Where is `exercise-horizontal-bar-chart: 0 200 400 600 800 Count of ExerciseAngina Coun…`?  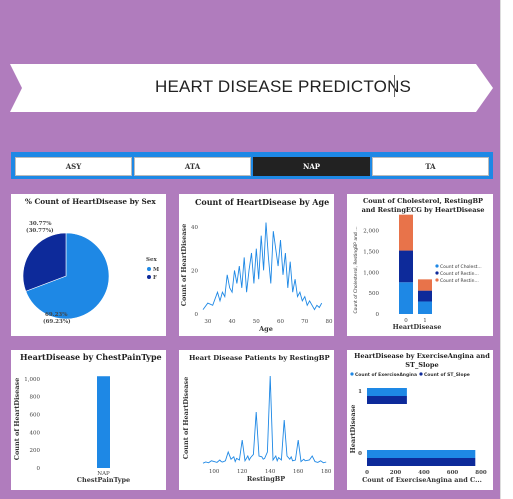
exercise-horizontal-bar-chart: 0 200 400 600 800 Count of ExerciseAngina Coun… is located at coordinates (418, 428).